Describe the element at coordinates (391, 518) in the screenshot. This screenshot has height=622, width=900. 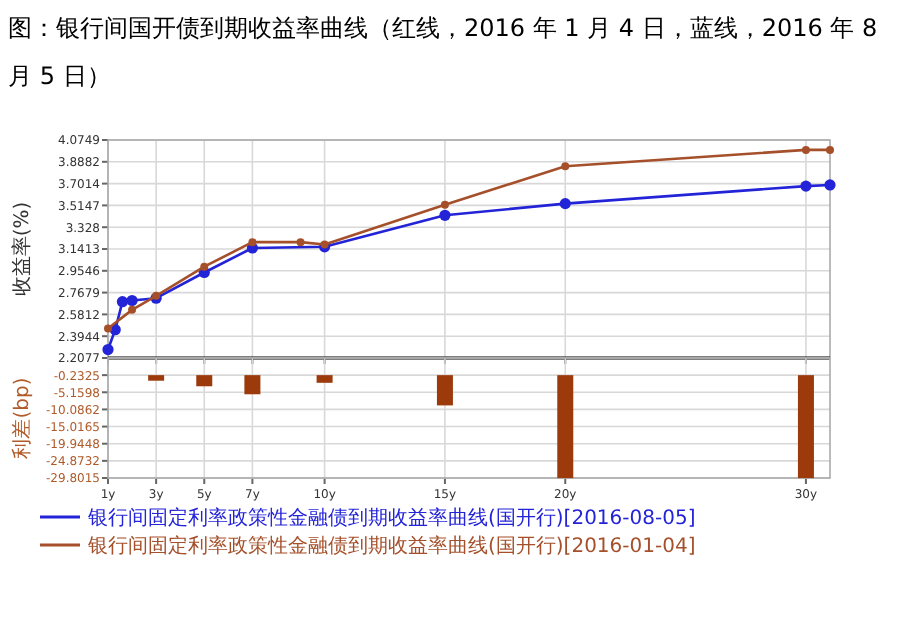
I see `legend-label: 银行间固定利率政策性金融债到期收益率曲线(国开行)[2016-08-05]` at that location.